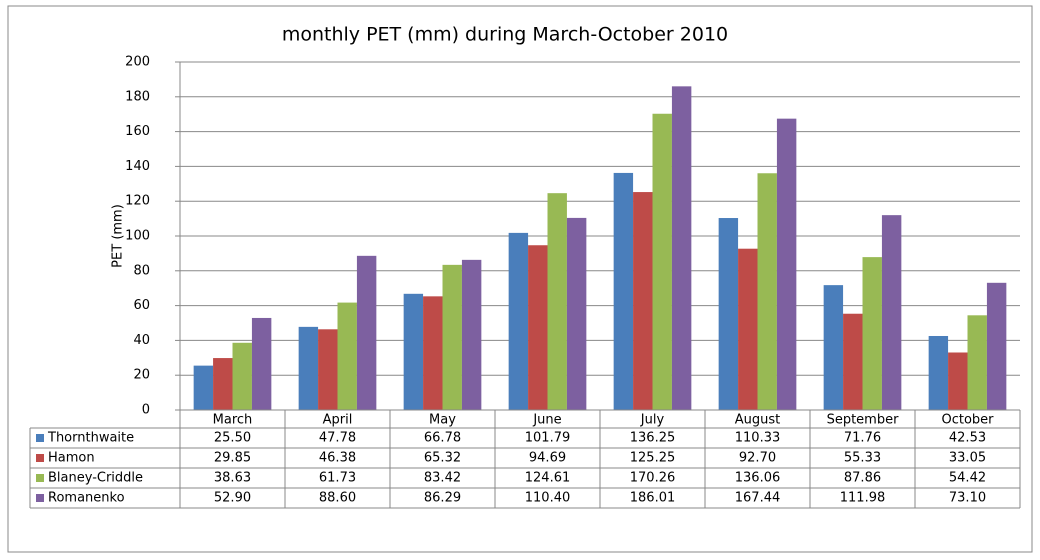 The image size is (1040, 560). What do you see at coordinates (141, 270) in the screenshot?
I see `y-tick-label: 80` at bounding box center [141, 270].